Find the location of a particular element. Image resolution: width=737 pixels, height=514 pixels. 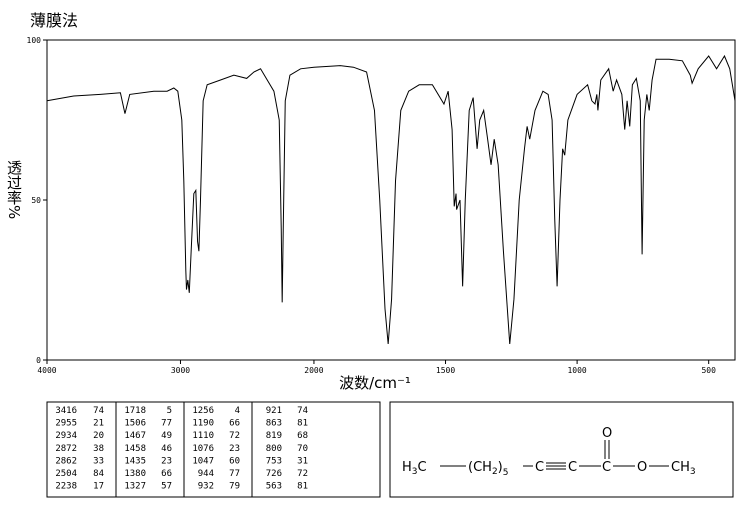

transmittance: 5 is located at coordinates (169, 411).